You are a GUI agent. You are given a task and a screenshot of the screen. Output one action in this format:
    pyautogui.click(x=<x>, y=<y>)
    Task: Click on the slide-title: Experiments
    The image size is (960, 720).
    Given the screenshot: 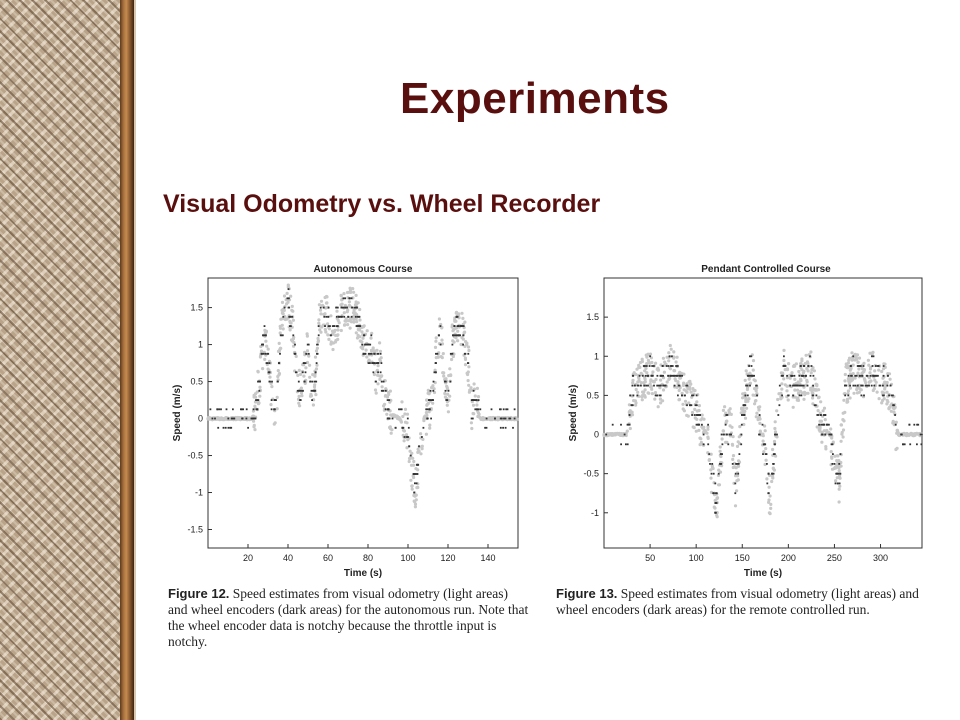 What is the action you would take?
    pyautogui.click(x=535, y=98)
    